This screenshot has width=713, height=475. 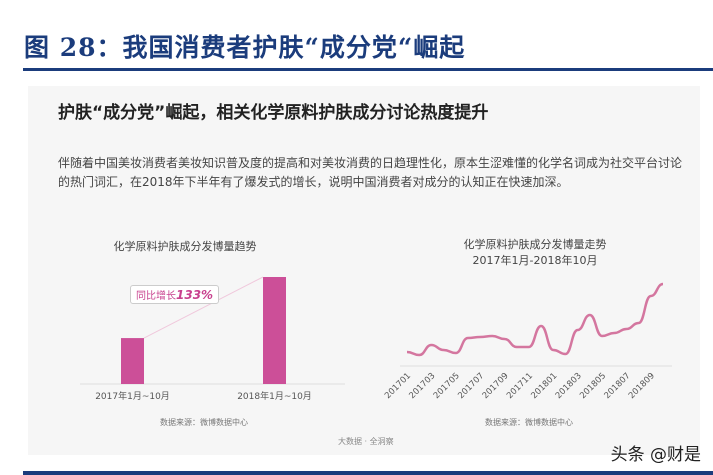 What do you see at coordinates (535, 260) in the screenshot?
I see `line-chart-subtitle: 2017年1月-2018年10月` at bounding box center [535, 260].